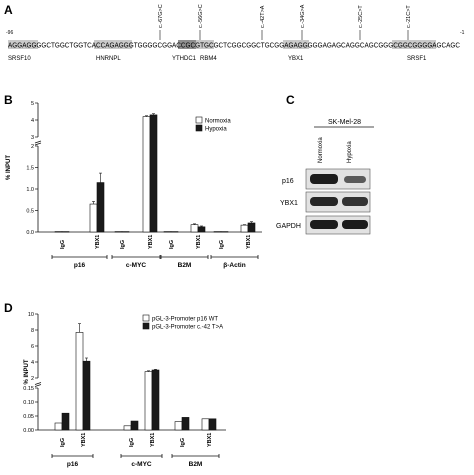 The width and height of the screenshot is (474, 475). Describe the element at coordinates (321, 150) in the screenshot. I see `condition-normoxia: Normoxia` at that location.